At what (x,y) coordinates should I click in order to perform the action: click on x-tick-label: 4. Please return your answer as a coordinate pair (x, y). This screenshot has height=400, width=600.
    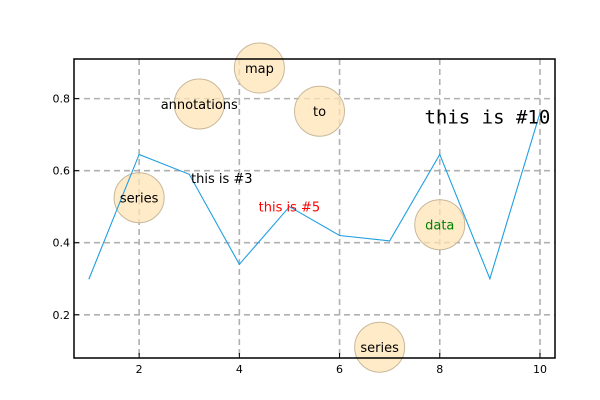
    Looking at the image, I should click on (239, 369).